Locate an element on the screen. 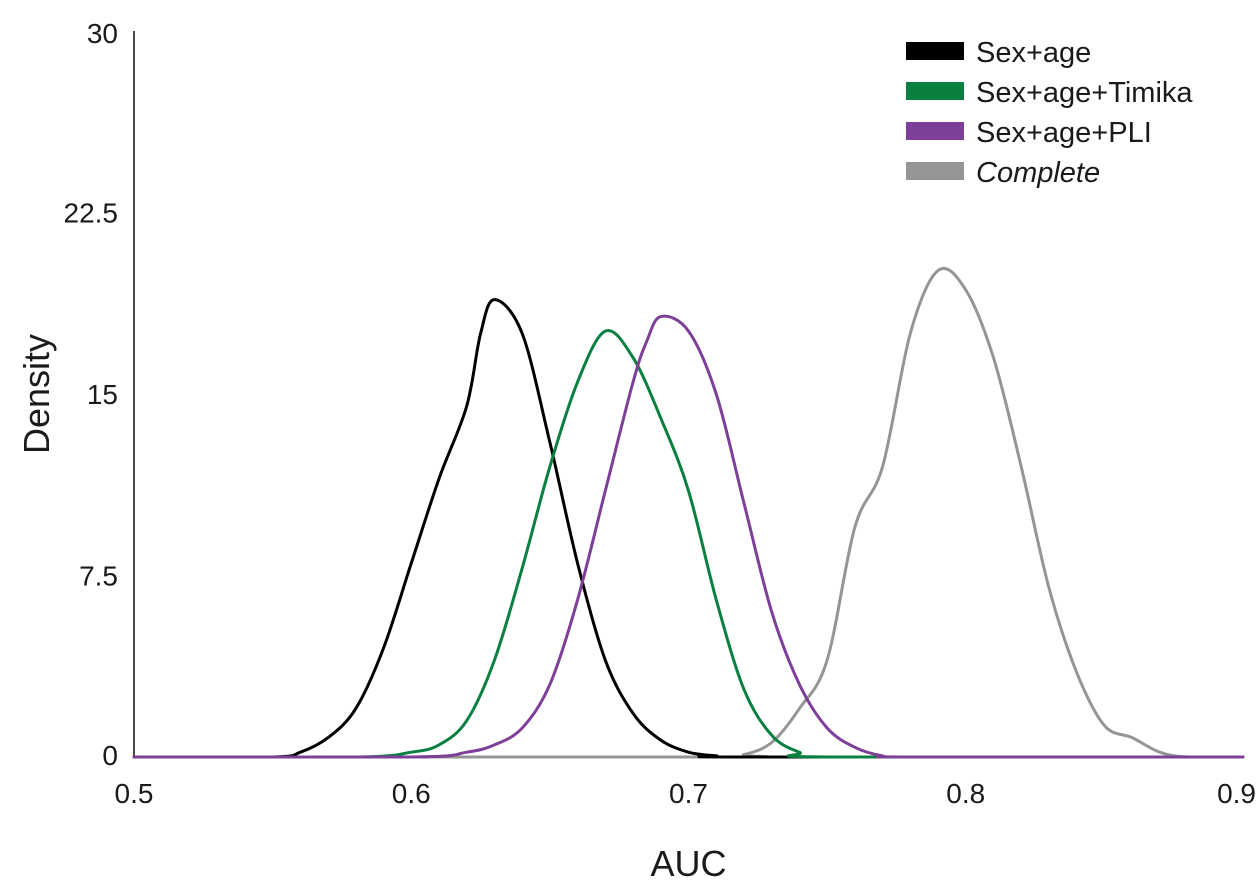  x-tick-label: 0.8 is located at coordinates (965, 793).